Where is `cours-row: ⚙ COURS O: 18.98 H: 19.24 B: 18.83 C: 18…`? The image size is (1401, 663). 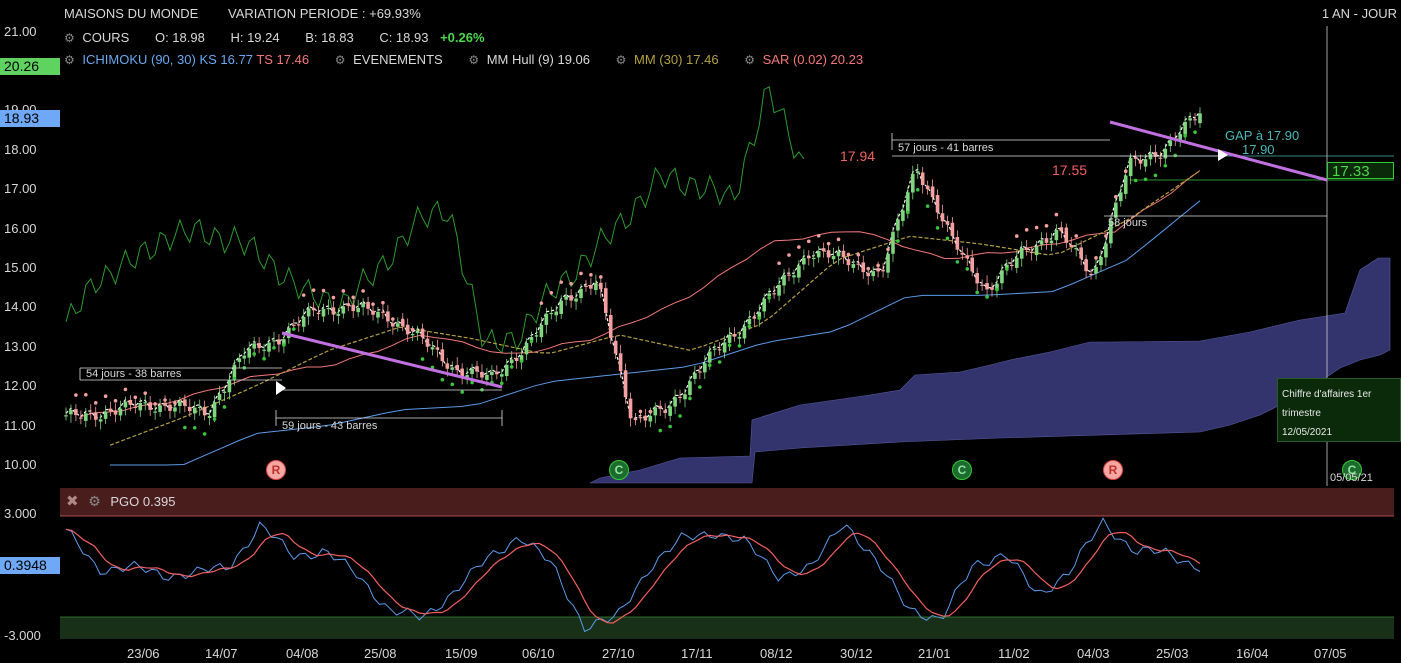 cours-row: ⚙ COURS O: 18.98 H: 19.24 B: 18.83 C: 18… is located at coordinates (274, 37).